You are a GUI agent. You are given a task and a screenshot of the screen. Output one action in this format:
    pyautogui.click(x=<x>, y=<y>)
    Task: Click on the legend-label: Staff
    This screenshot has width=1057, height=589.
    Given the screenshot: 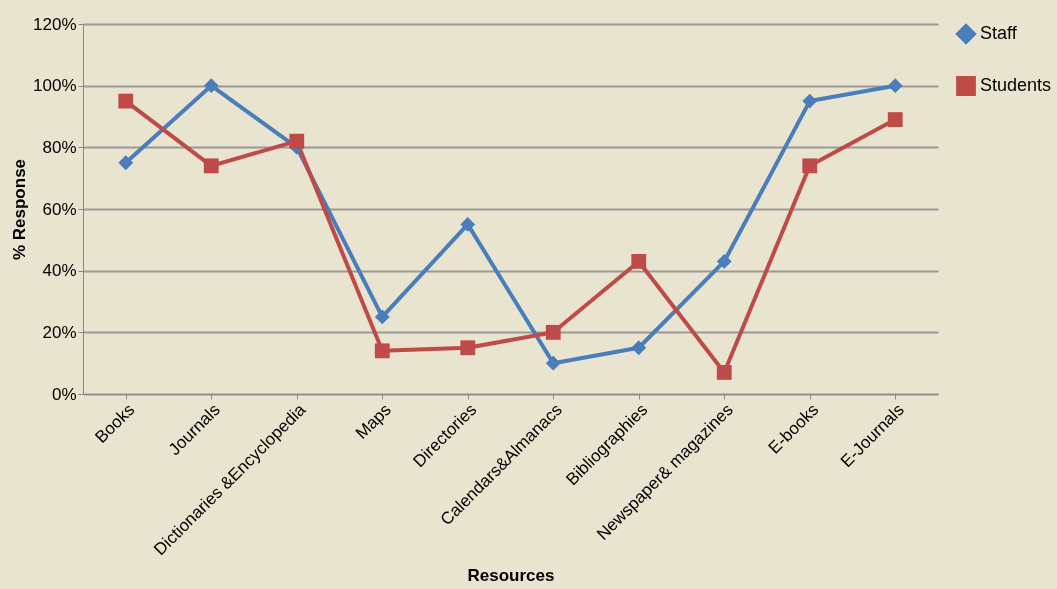 What is the action you would take?
    pyautogui.click(x=999, y=33)
    